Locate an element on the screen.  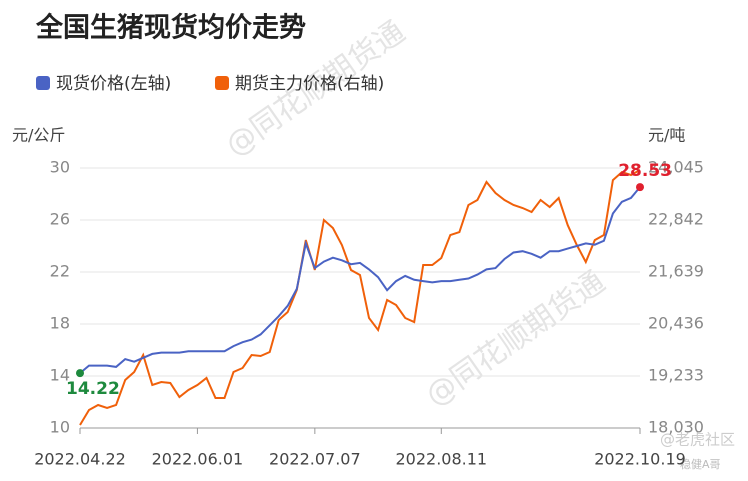
y-axis-unit: 元/公斤 is located at coordinates (38, 135).